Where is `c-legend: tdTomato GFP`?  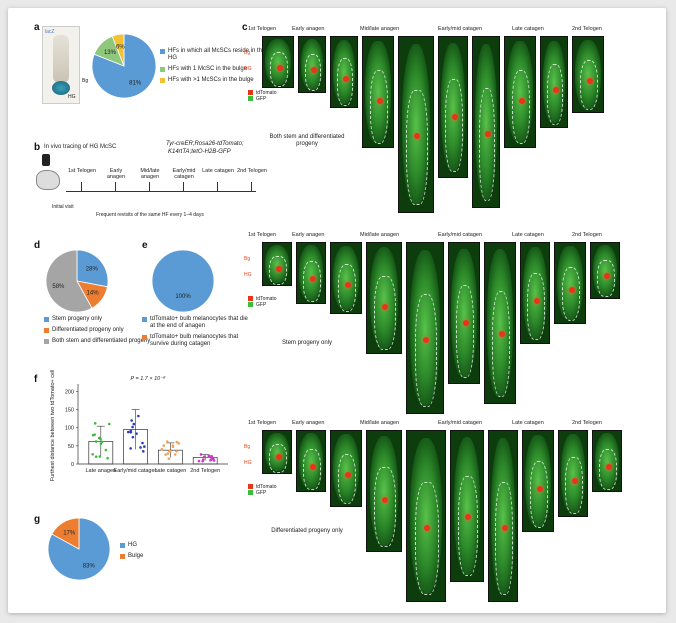
c-legend: tdTomato GFP is located at coordinates (262, 490).